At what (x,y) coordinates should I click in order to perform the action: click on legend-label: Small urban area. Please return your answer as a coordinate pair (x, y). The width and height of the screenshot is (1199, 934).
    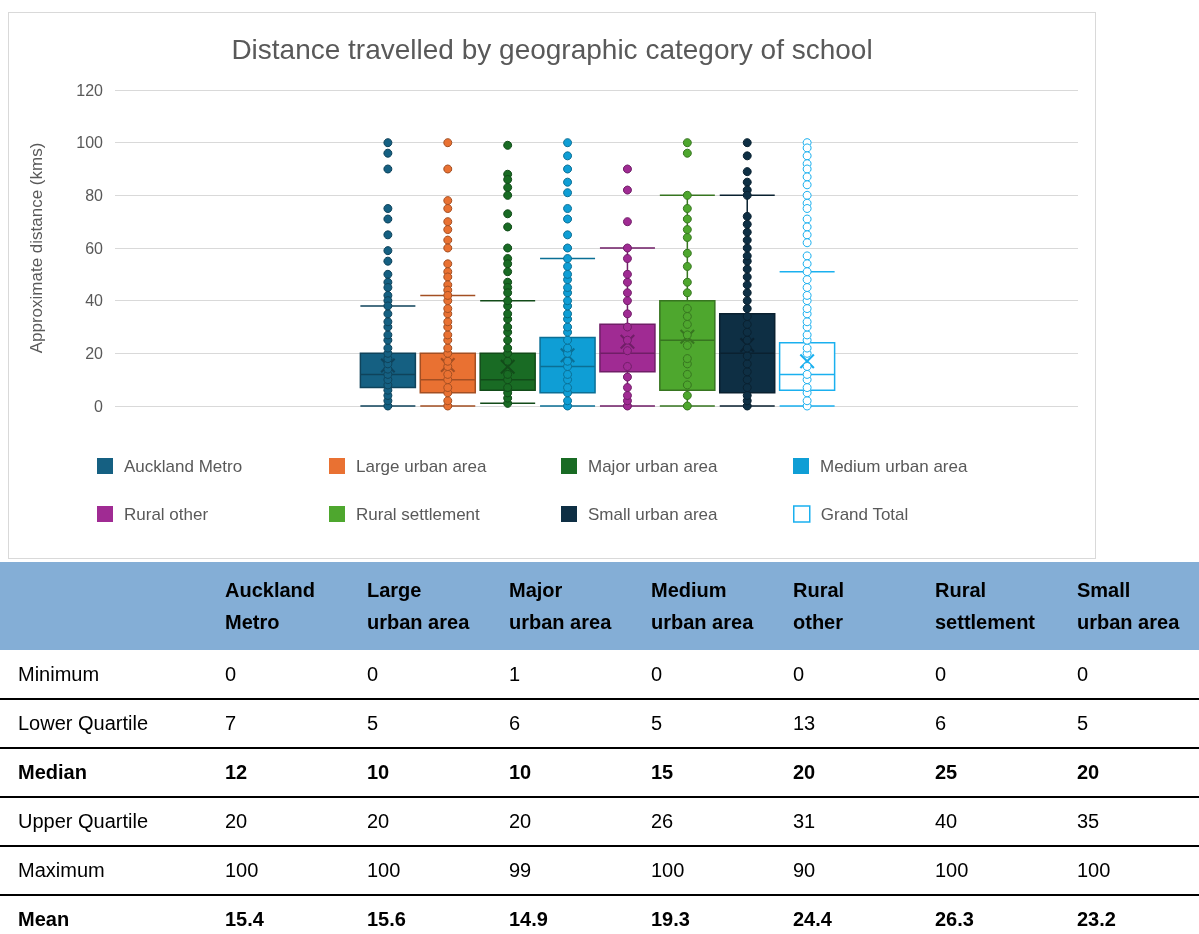
    Looking at the image, I should click on (653, 514).